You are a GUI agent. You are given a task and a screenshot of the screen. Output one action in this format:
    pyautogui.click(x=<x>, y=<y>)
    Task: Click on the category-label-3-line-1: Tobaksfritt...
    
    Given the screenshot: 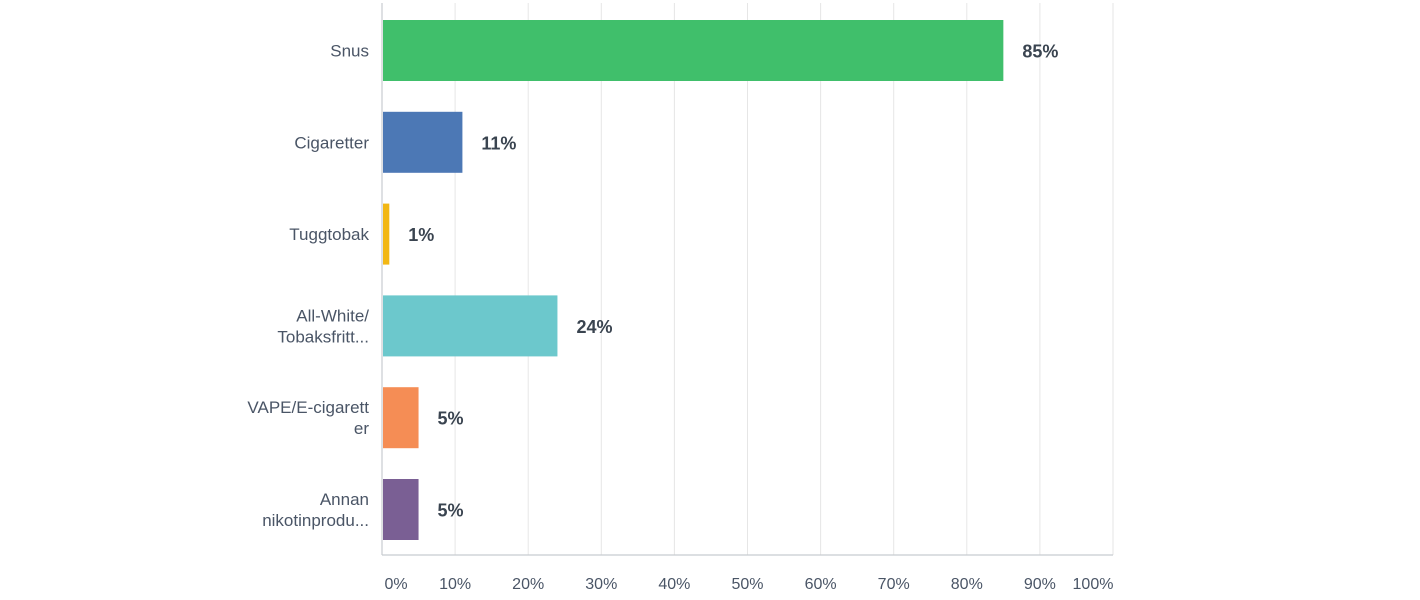 What is the action you would take?
    pyautogui.click(x=323, y=336)
    